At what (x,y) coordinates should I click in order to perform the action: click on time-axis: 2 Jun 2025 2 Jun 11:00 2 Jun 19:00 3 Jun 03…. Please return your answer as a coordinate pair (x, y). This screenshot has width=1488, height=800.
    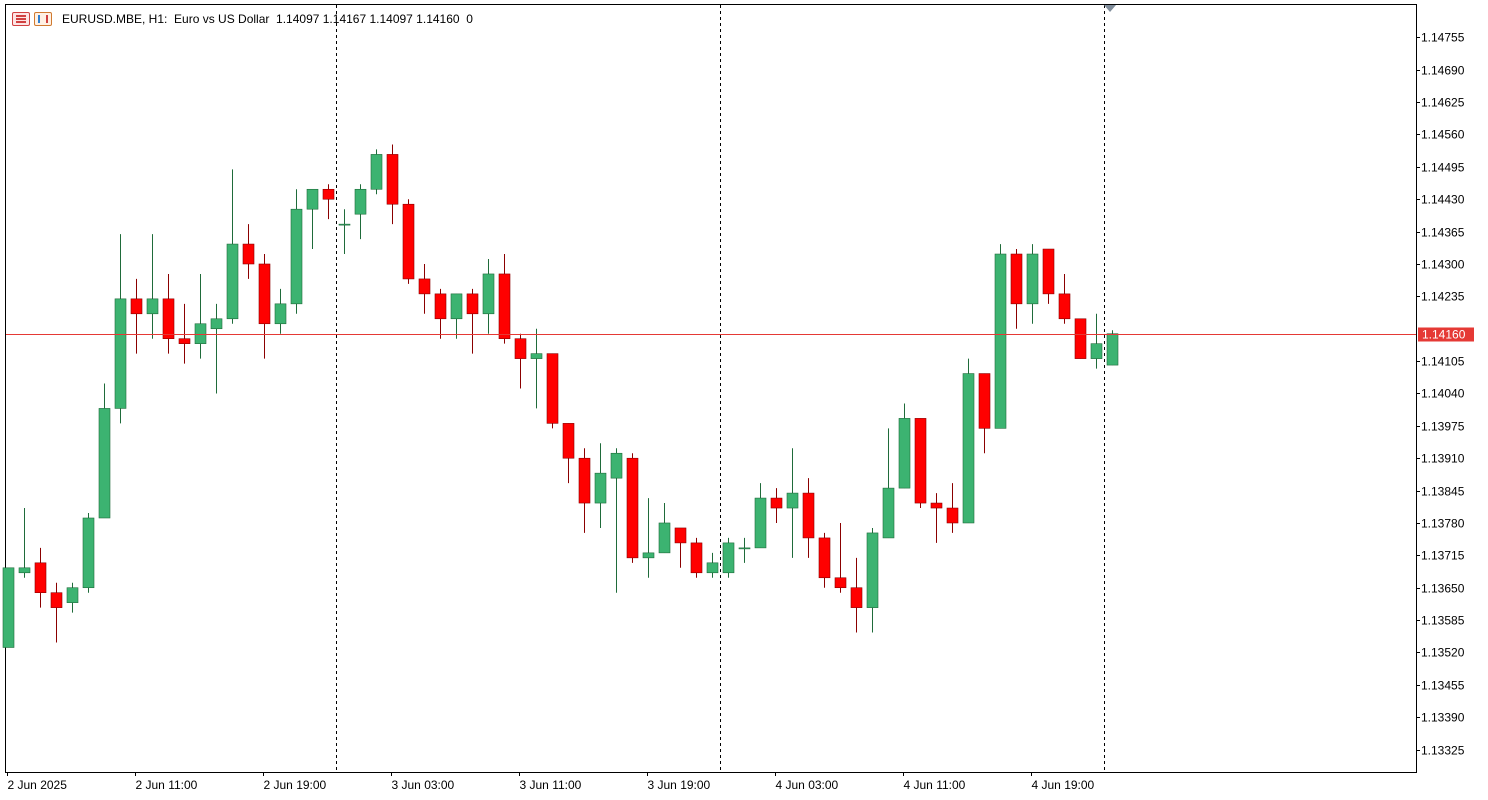
    Looking at the image, I should click on (551, 782).